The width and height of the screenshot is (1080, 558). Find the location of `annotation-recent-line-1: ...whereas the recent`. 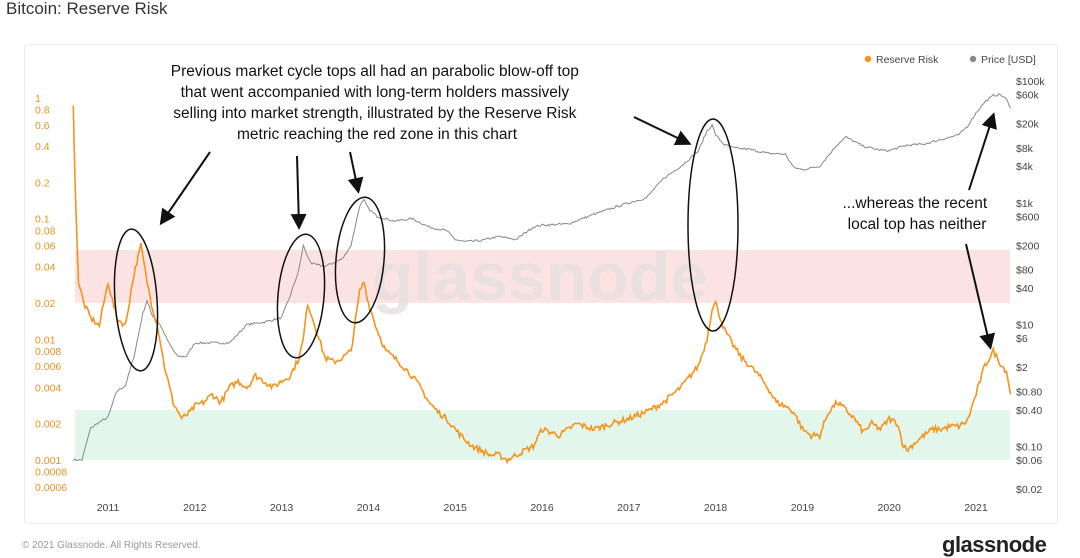

annotation-recent-line-1: ...whereas the recent is located at coordinates (914, 203).